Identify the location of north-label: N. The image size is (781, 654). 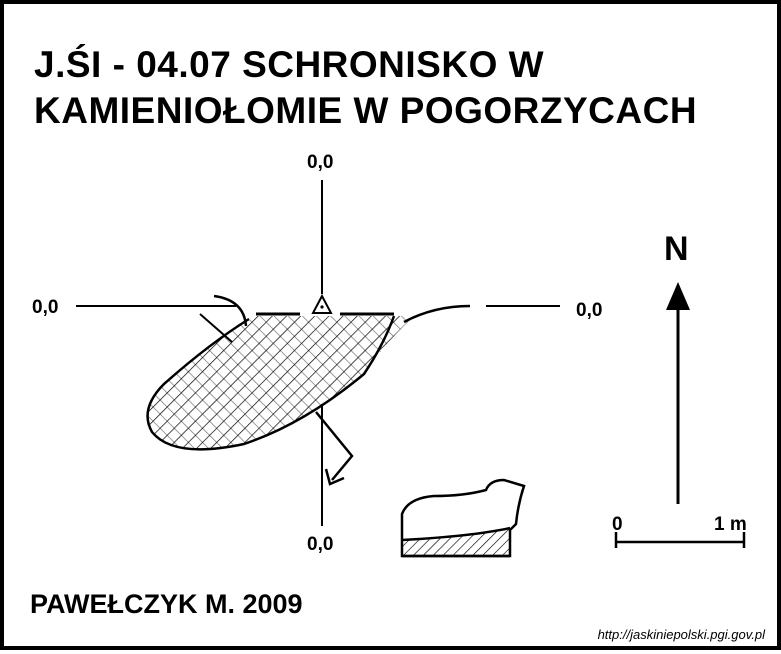
(676, 249).